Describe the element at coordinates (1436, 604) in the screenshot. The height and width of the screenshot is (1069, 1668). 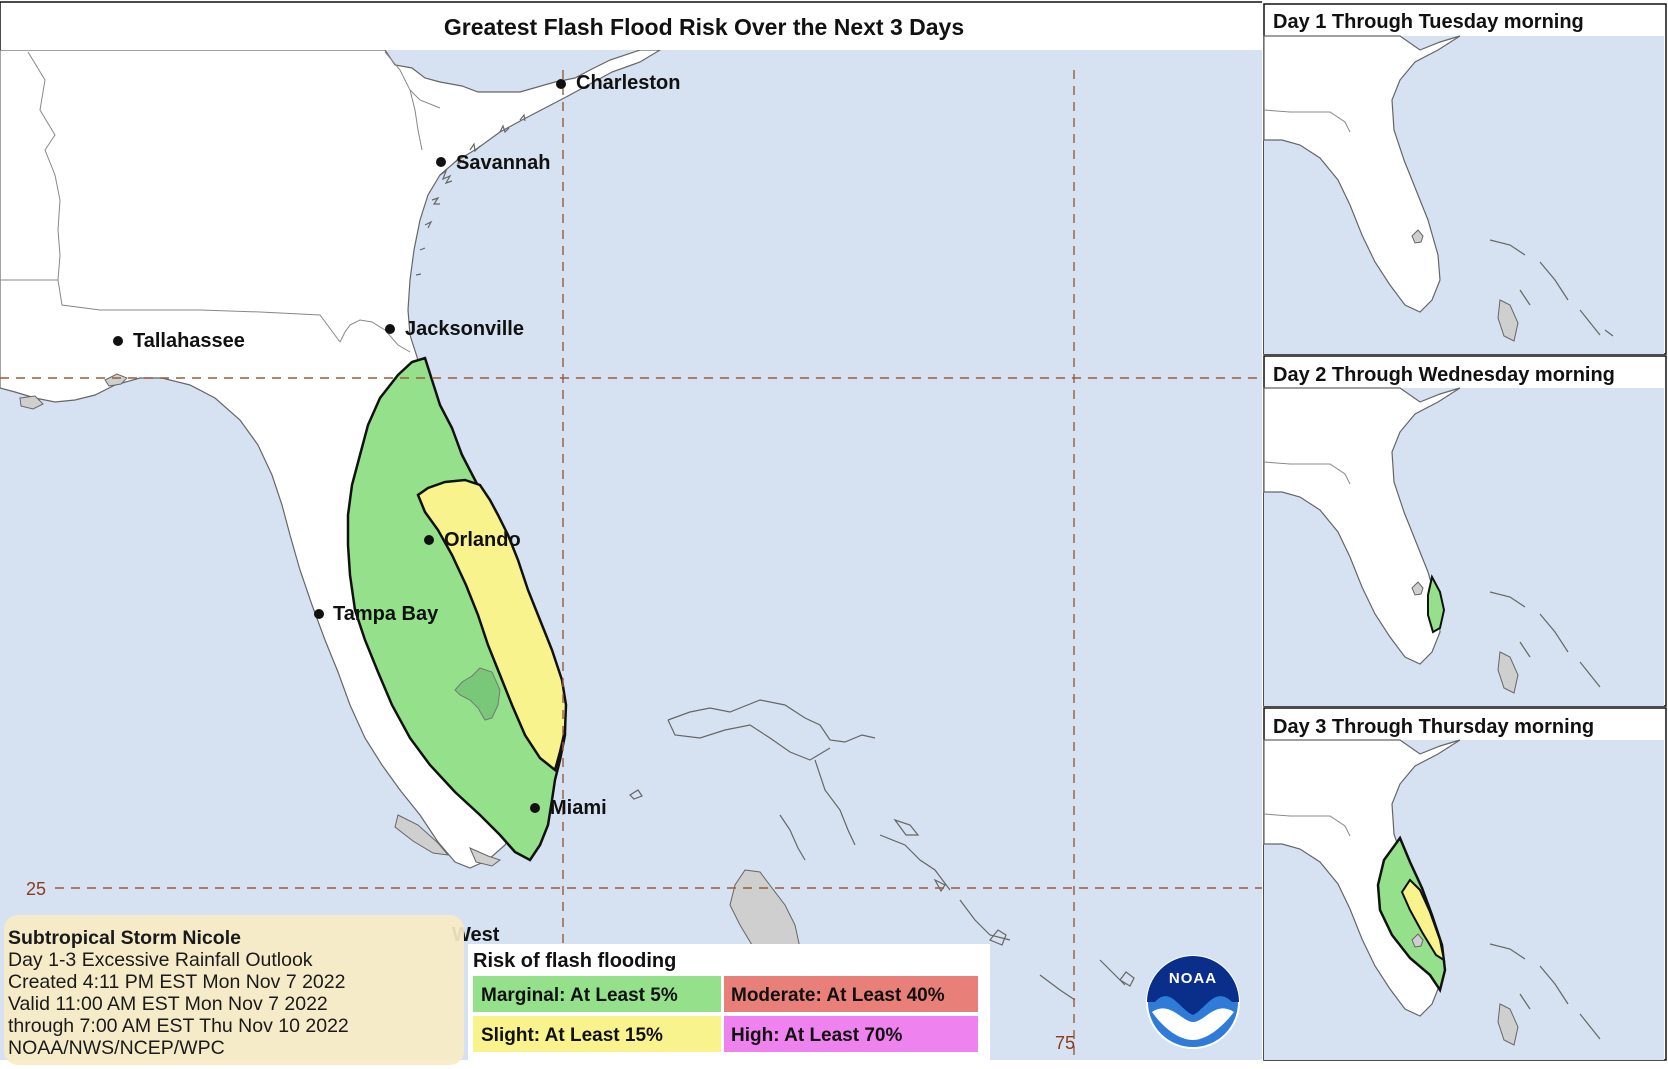
I see `inset-2-marginal-area` at that location.